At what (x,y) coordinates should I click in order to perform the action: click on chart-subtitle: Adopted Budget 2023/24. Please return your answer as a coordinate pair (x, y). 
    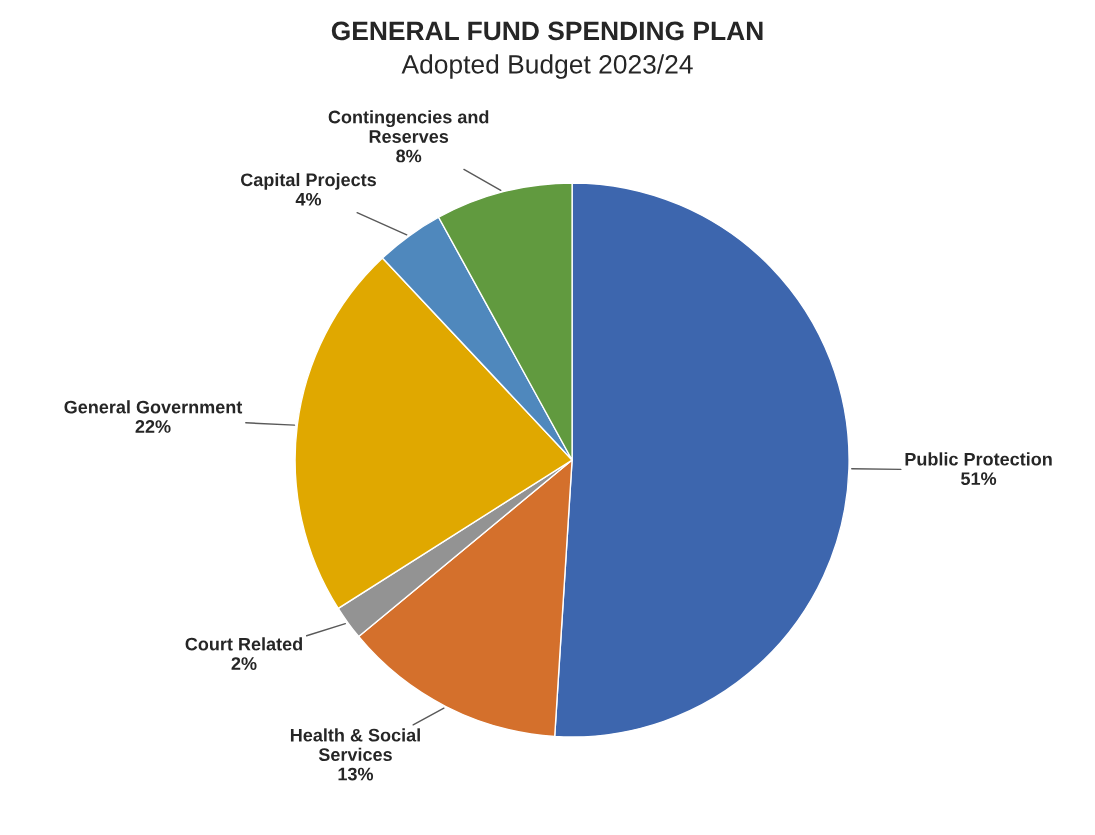
    Looking at the image, I should click on (547, 66).